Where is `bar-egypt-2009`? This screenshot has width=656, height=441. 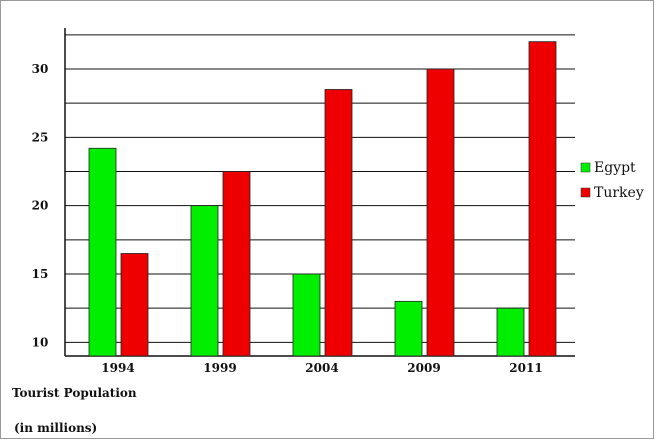 bar-egypt-2009 is located at coordinates (408, 328).